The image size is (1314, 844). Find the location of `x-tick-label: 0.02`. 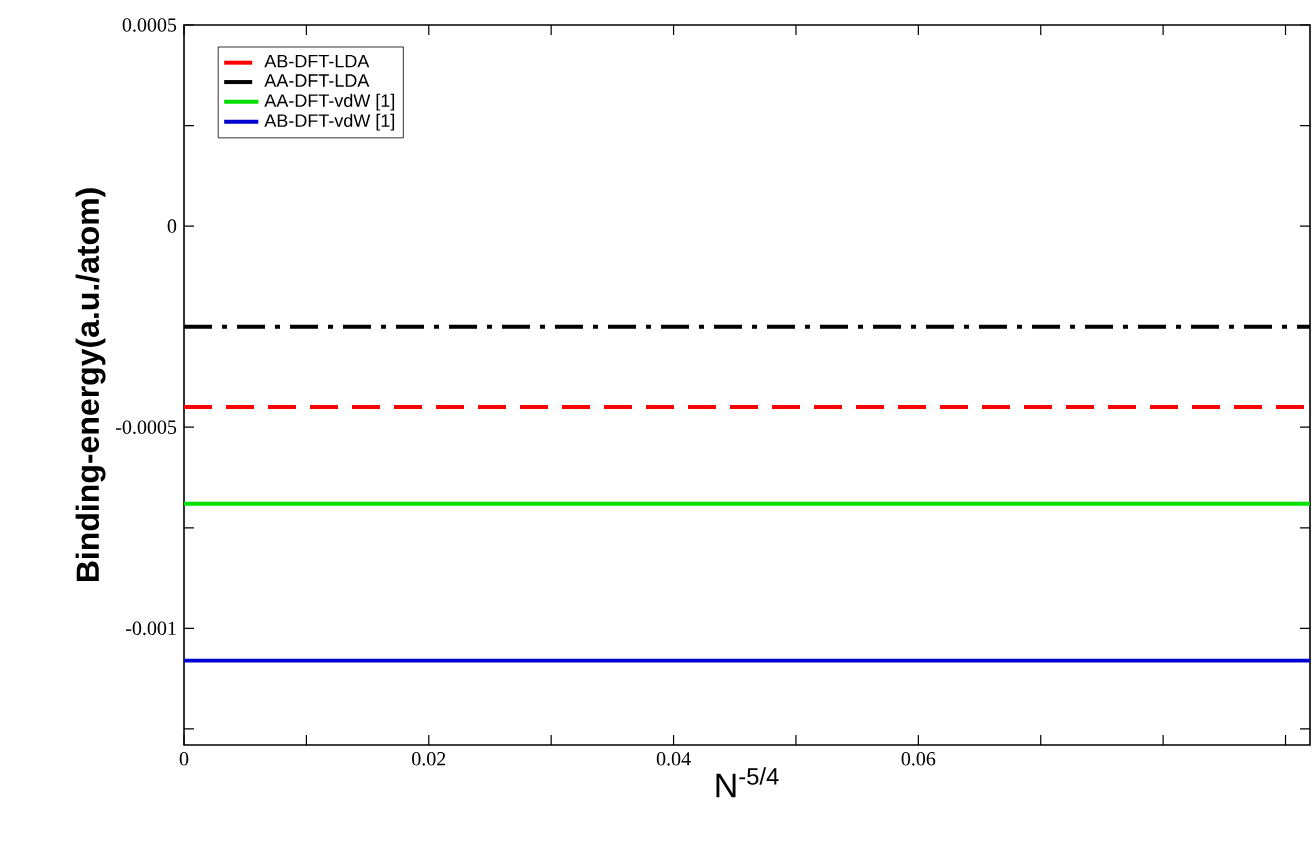

x-tick-label: 0.02 is located at coordinates (429, 759).